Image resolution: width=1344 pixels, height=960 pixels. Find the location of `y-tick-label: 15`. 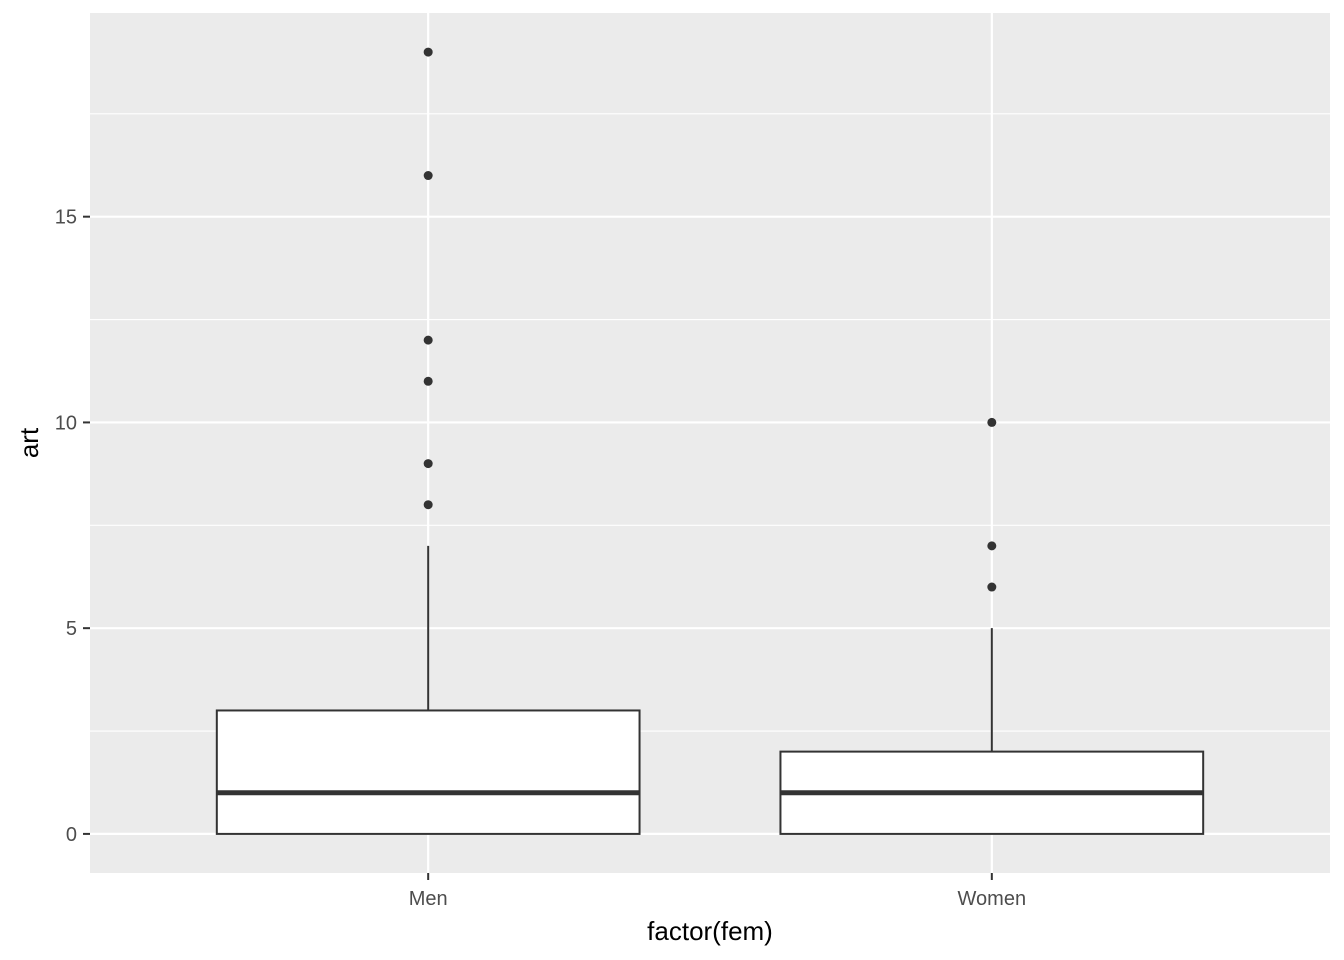

y-tick-label: 15 is located at coordinates (66, 218).